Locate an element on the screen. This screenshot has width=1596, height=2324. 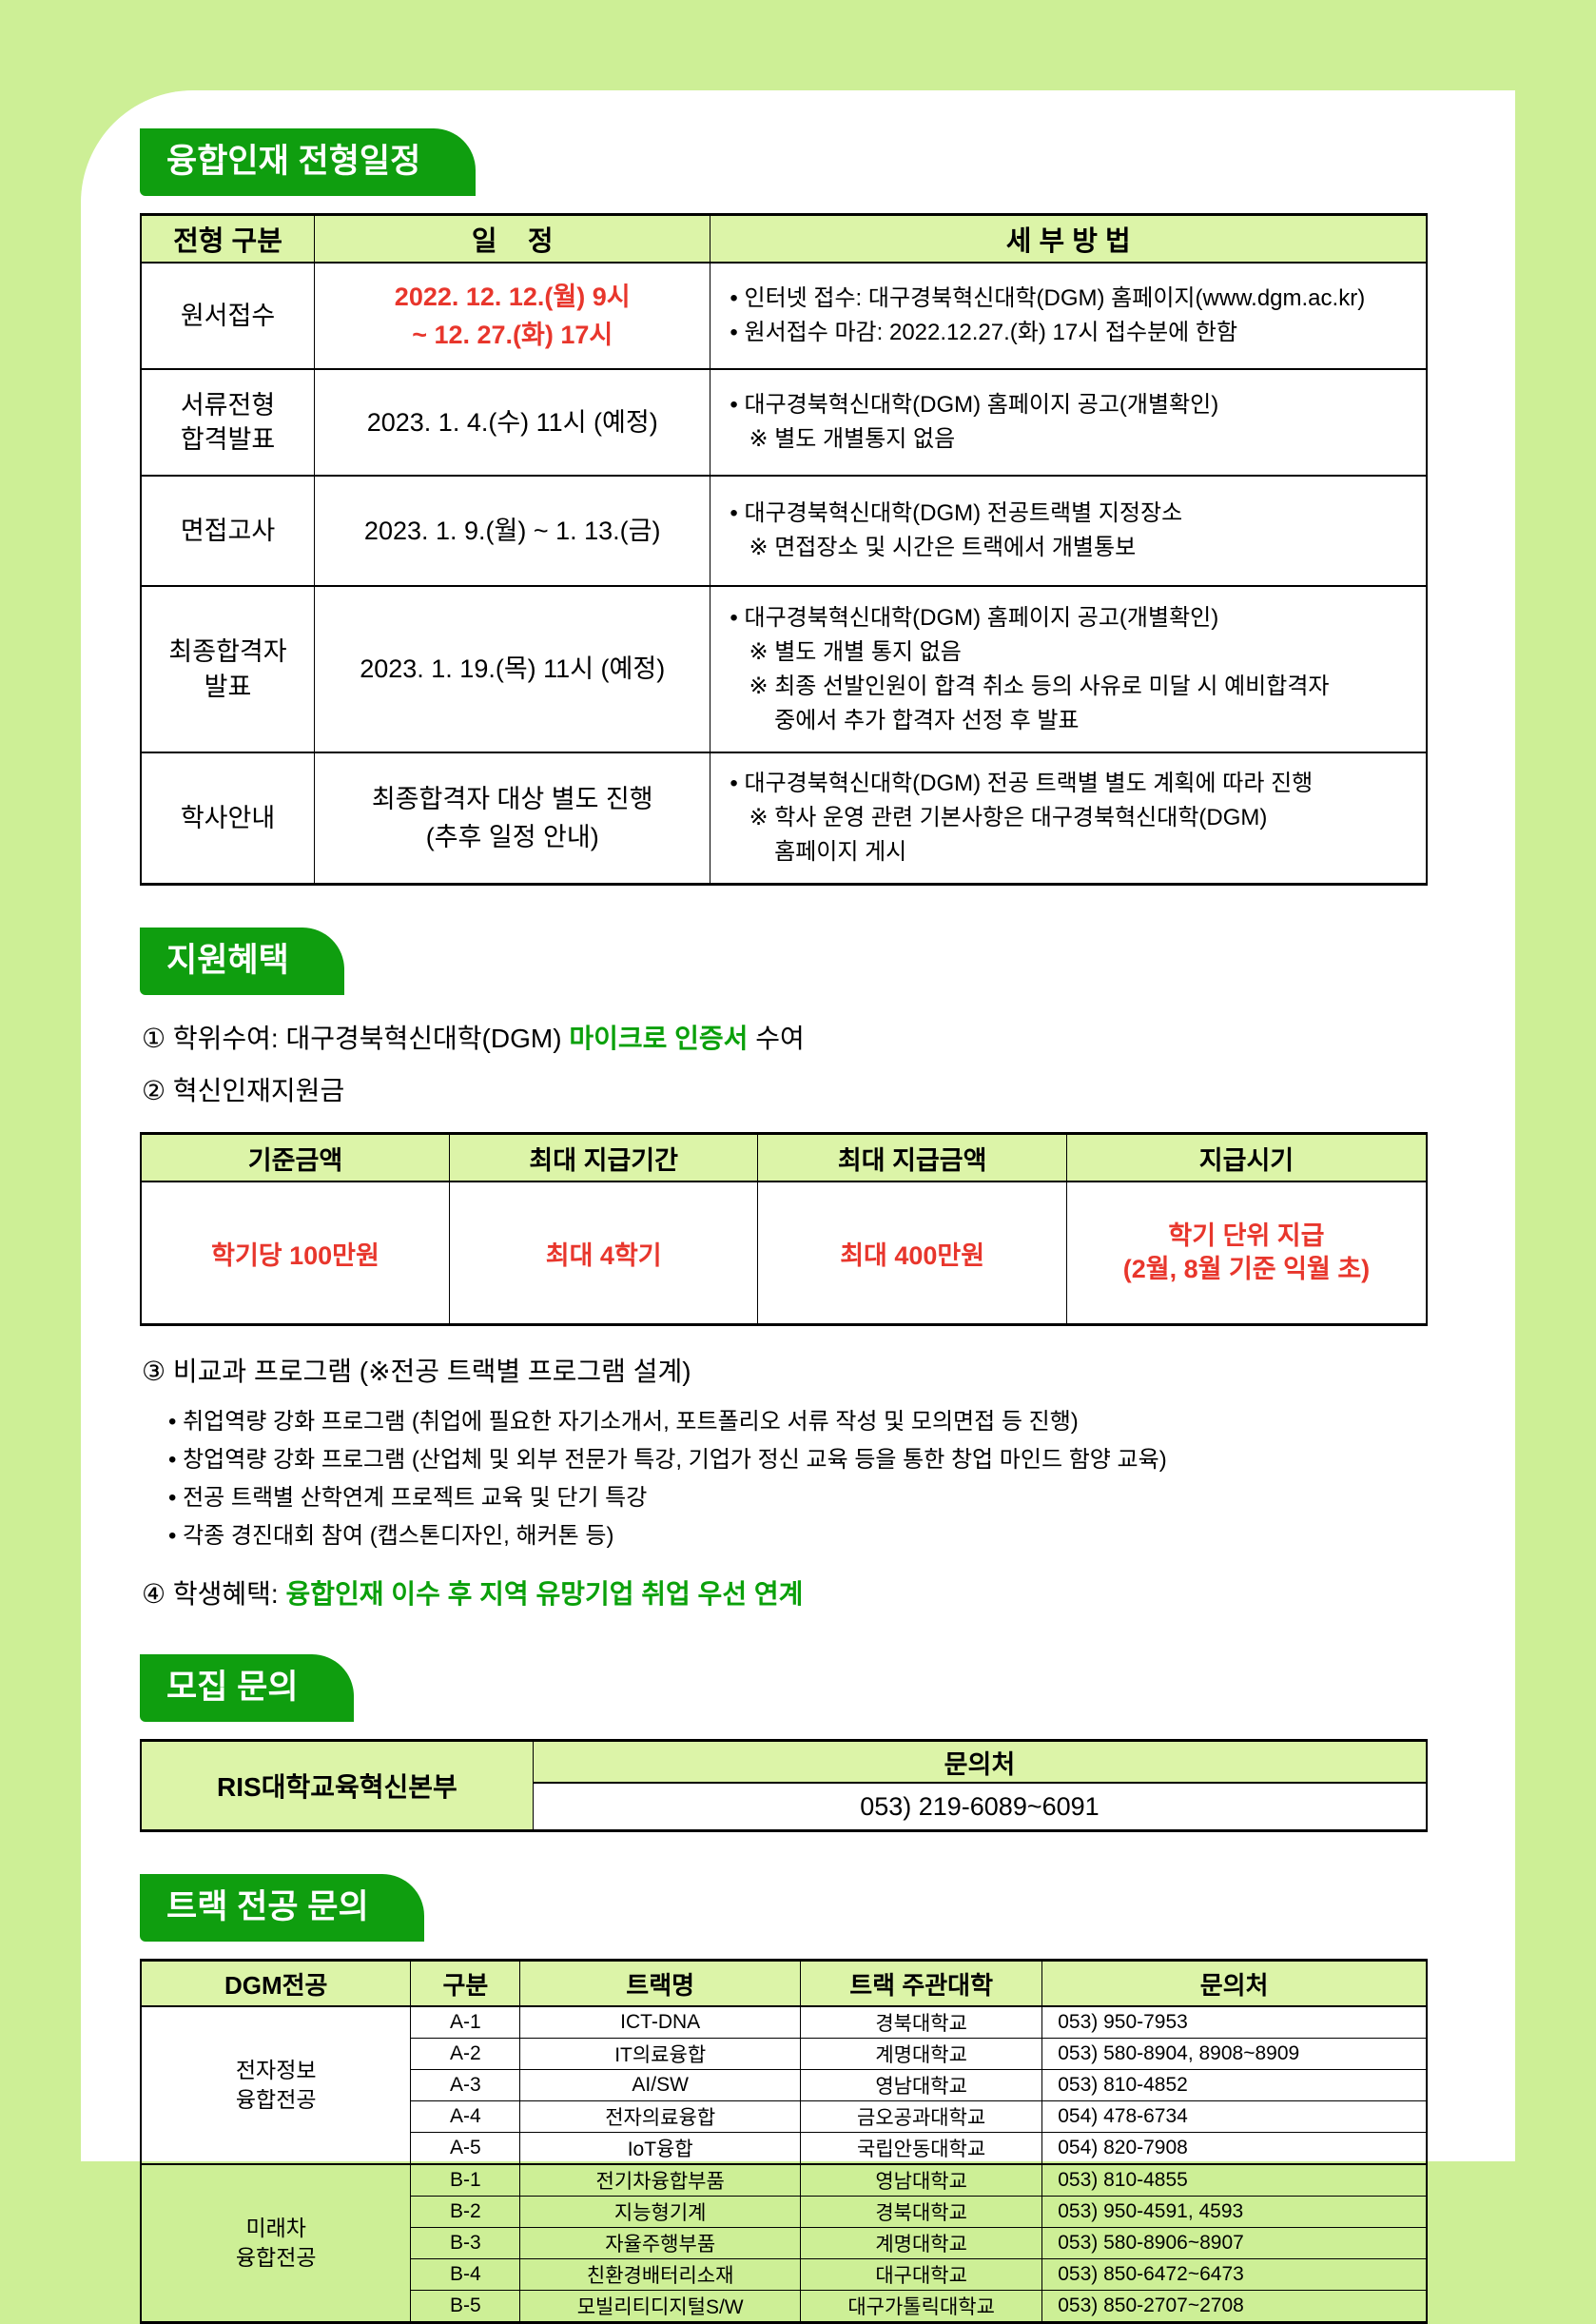
track-name: IoT융합 is located at coordinates (660, 2148).